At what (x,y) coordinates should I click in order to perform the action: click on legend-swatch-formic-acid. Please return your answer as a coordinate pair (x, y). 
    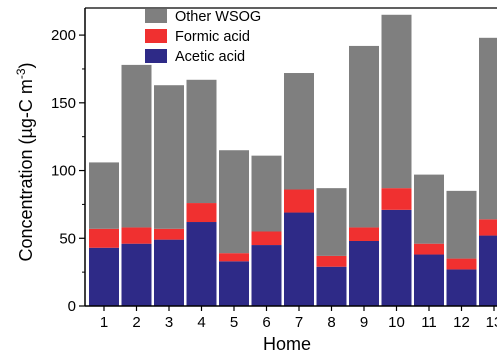
    Looking at the image, I should click on (156, 36).